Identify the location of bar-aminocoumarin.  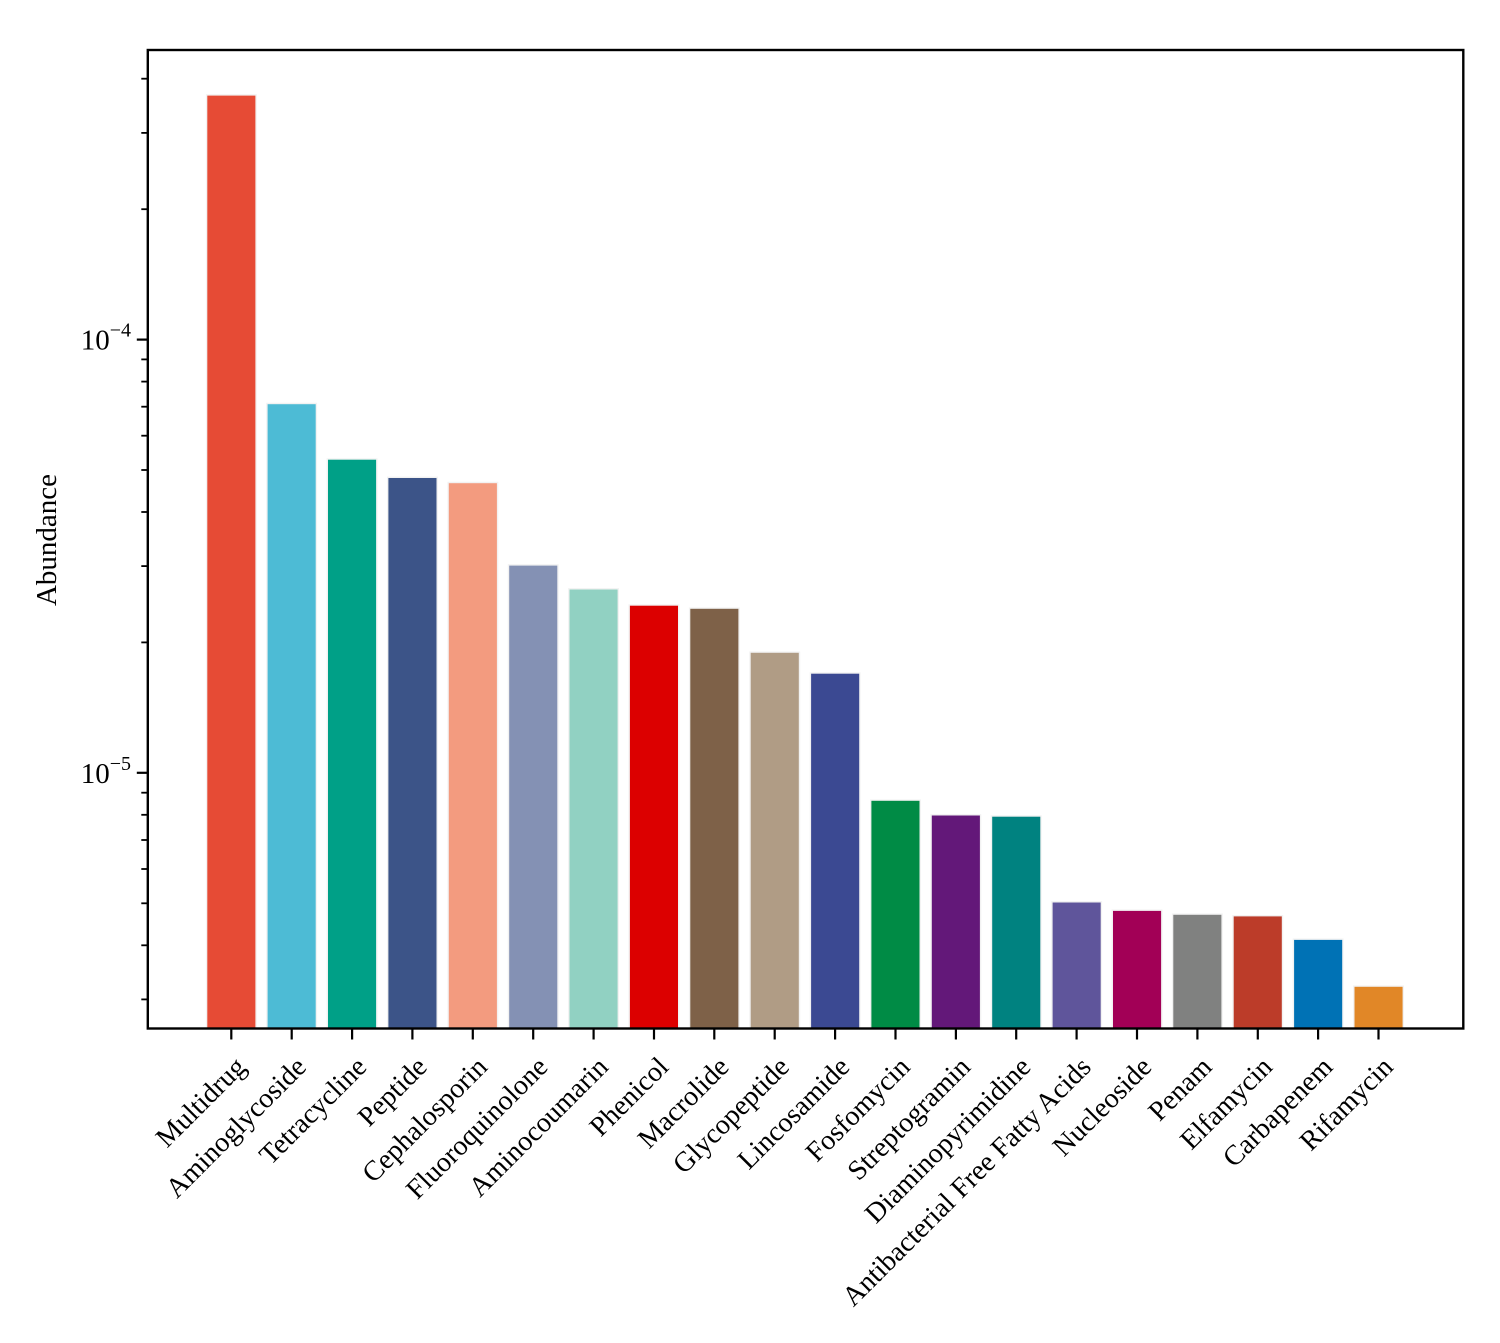
(593, 809).